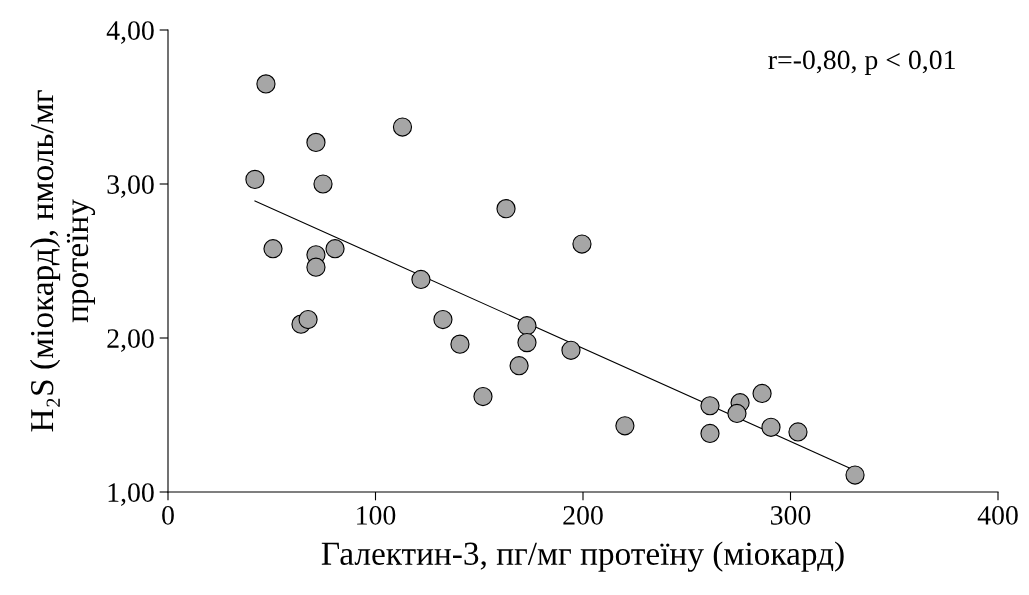 The width and height of the screenshot is (1029, 595). Describe the element at coordinates (168, 515) in the screenshot. I see `x-tick-label: 0` at that location.